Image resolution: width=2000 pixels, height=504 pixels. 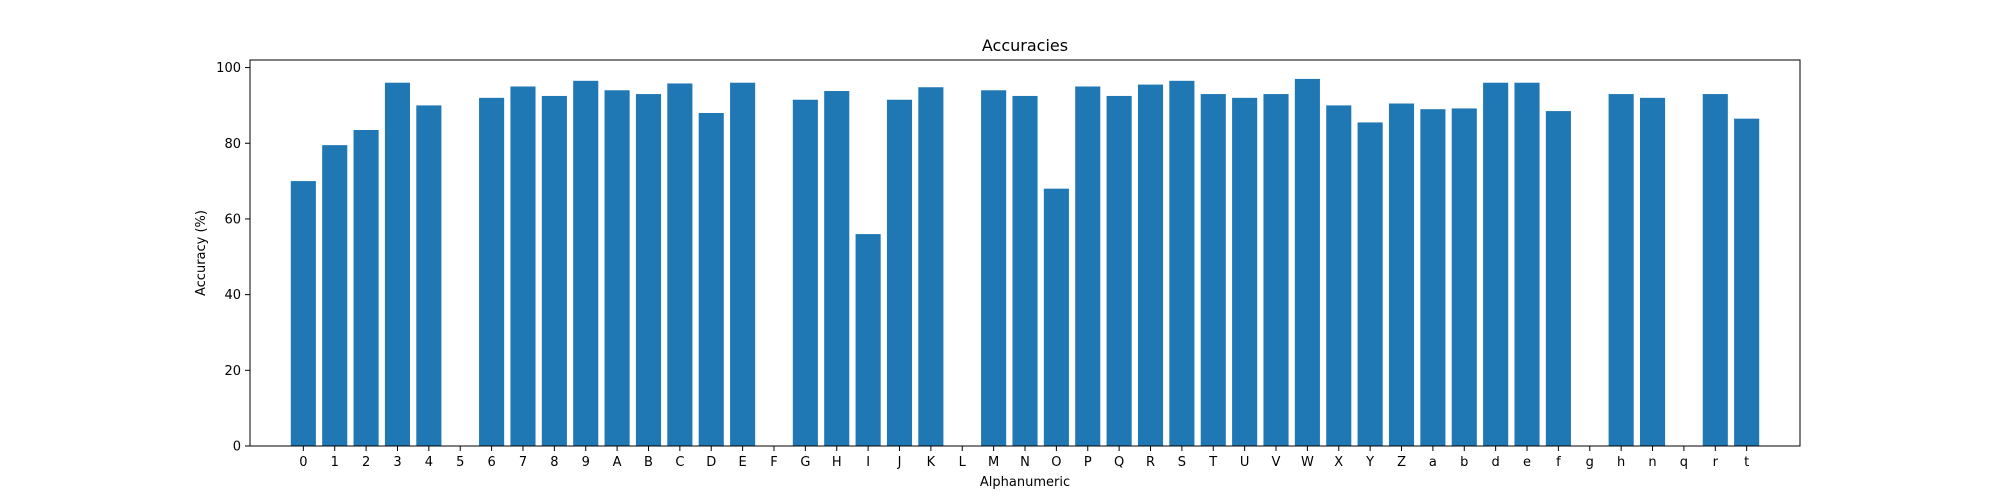 What do you see at coordinates (201, 253) in the screenshot?
I see `y-axis-label: Accuracy (%)` at bounding box center [201, 253].